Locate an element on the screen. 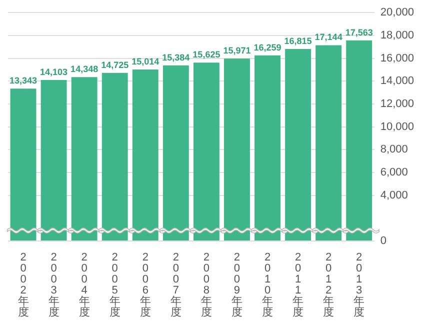 This screenshot has width=424, height=321. y-tick-label: 18,000 is located at coordinates (397, 35).